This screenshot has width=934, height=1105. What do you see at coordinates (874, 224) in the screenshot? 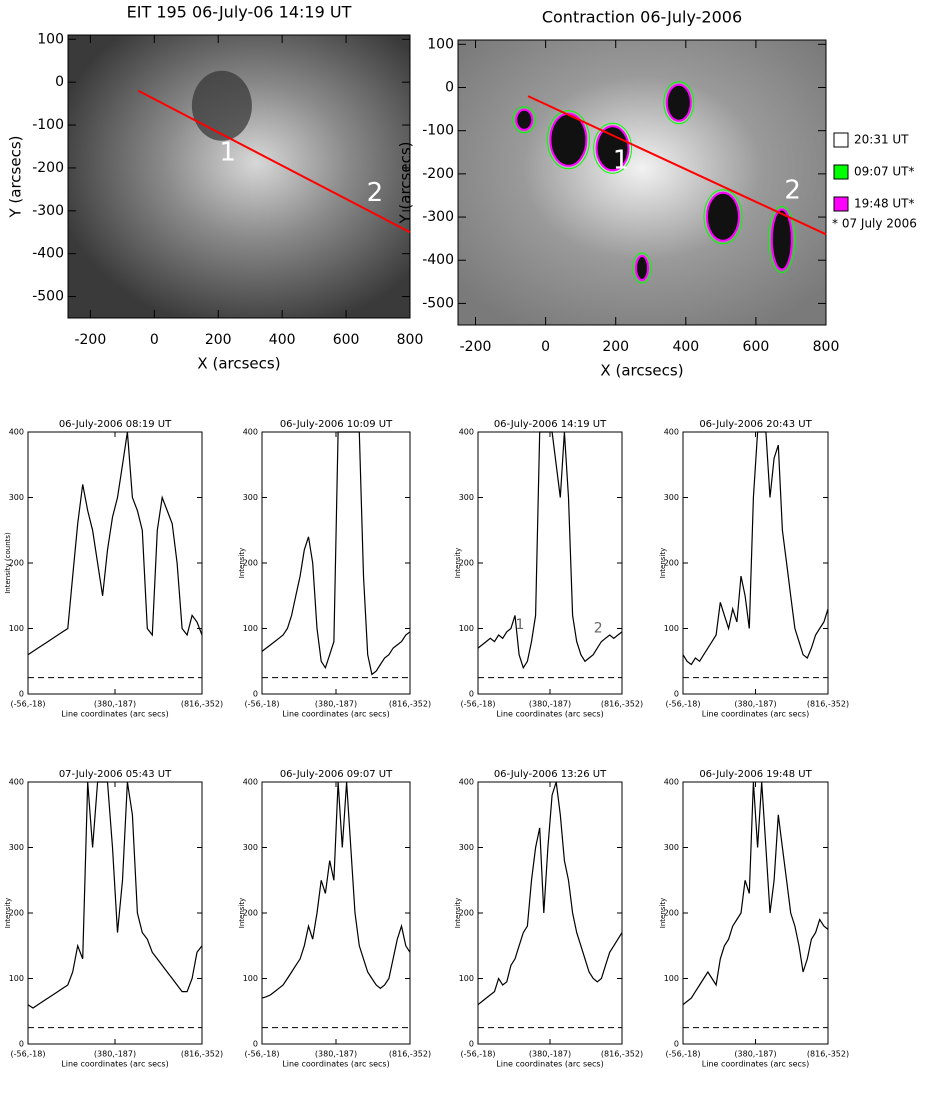
I see `legend-note: * 07 July 2006` at bounding box center [874, 224].